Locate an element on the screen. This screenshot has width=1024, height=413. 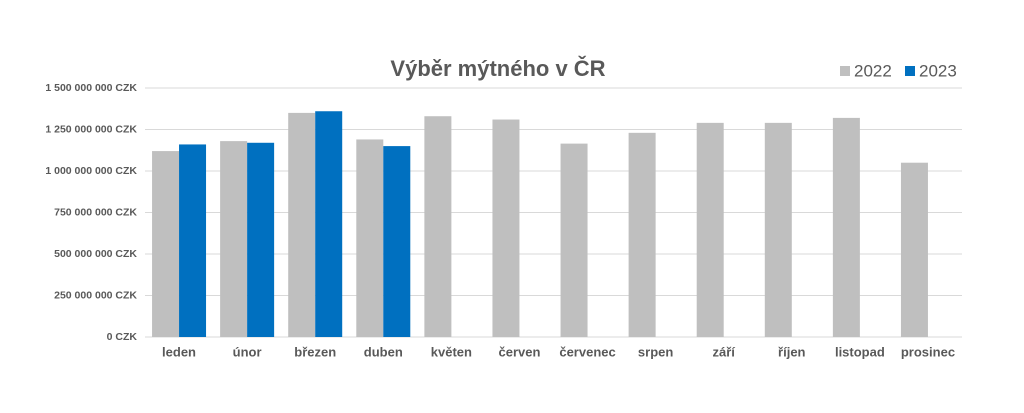
legend-label: 2022 is located at coordinates (873, 70).